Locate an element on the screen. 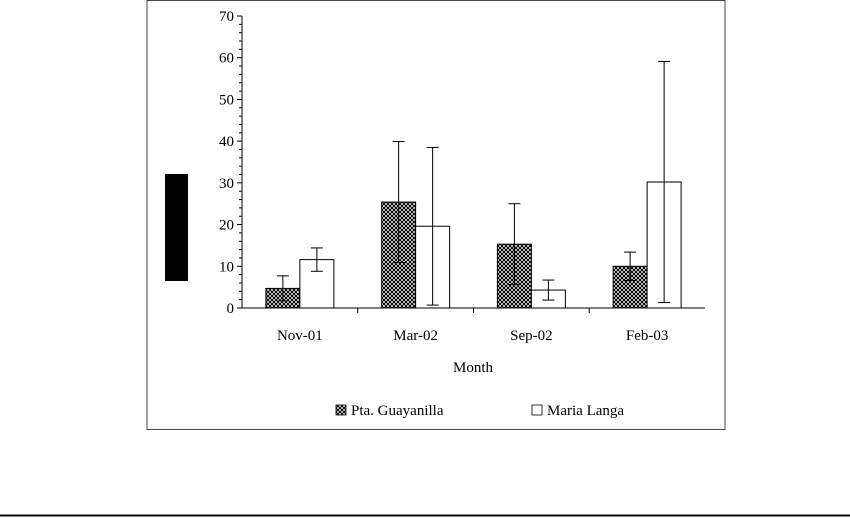 This screenshot has height=518, width=850. x-tick-label: Nov-01 is located at coordinates (300, 336).